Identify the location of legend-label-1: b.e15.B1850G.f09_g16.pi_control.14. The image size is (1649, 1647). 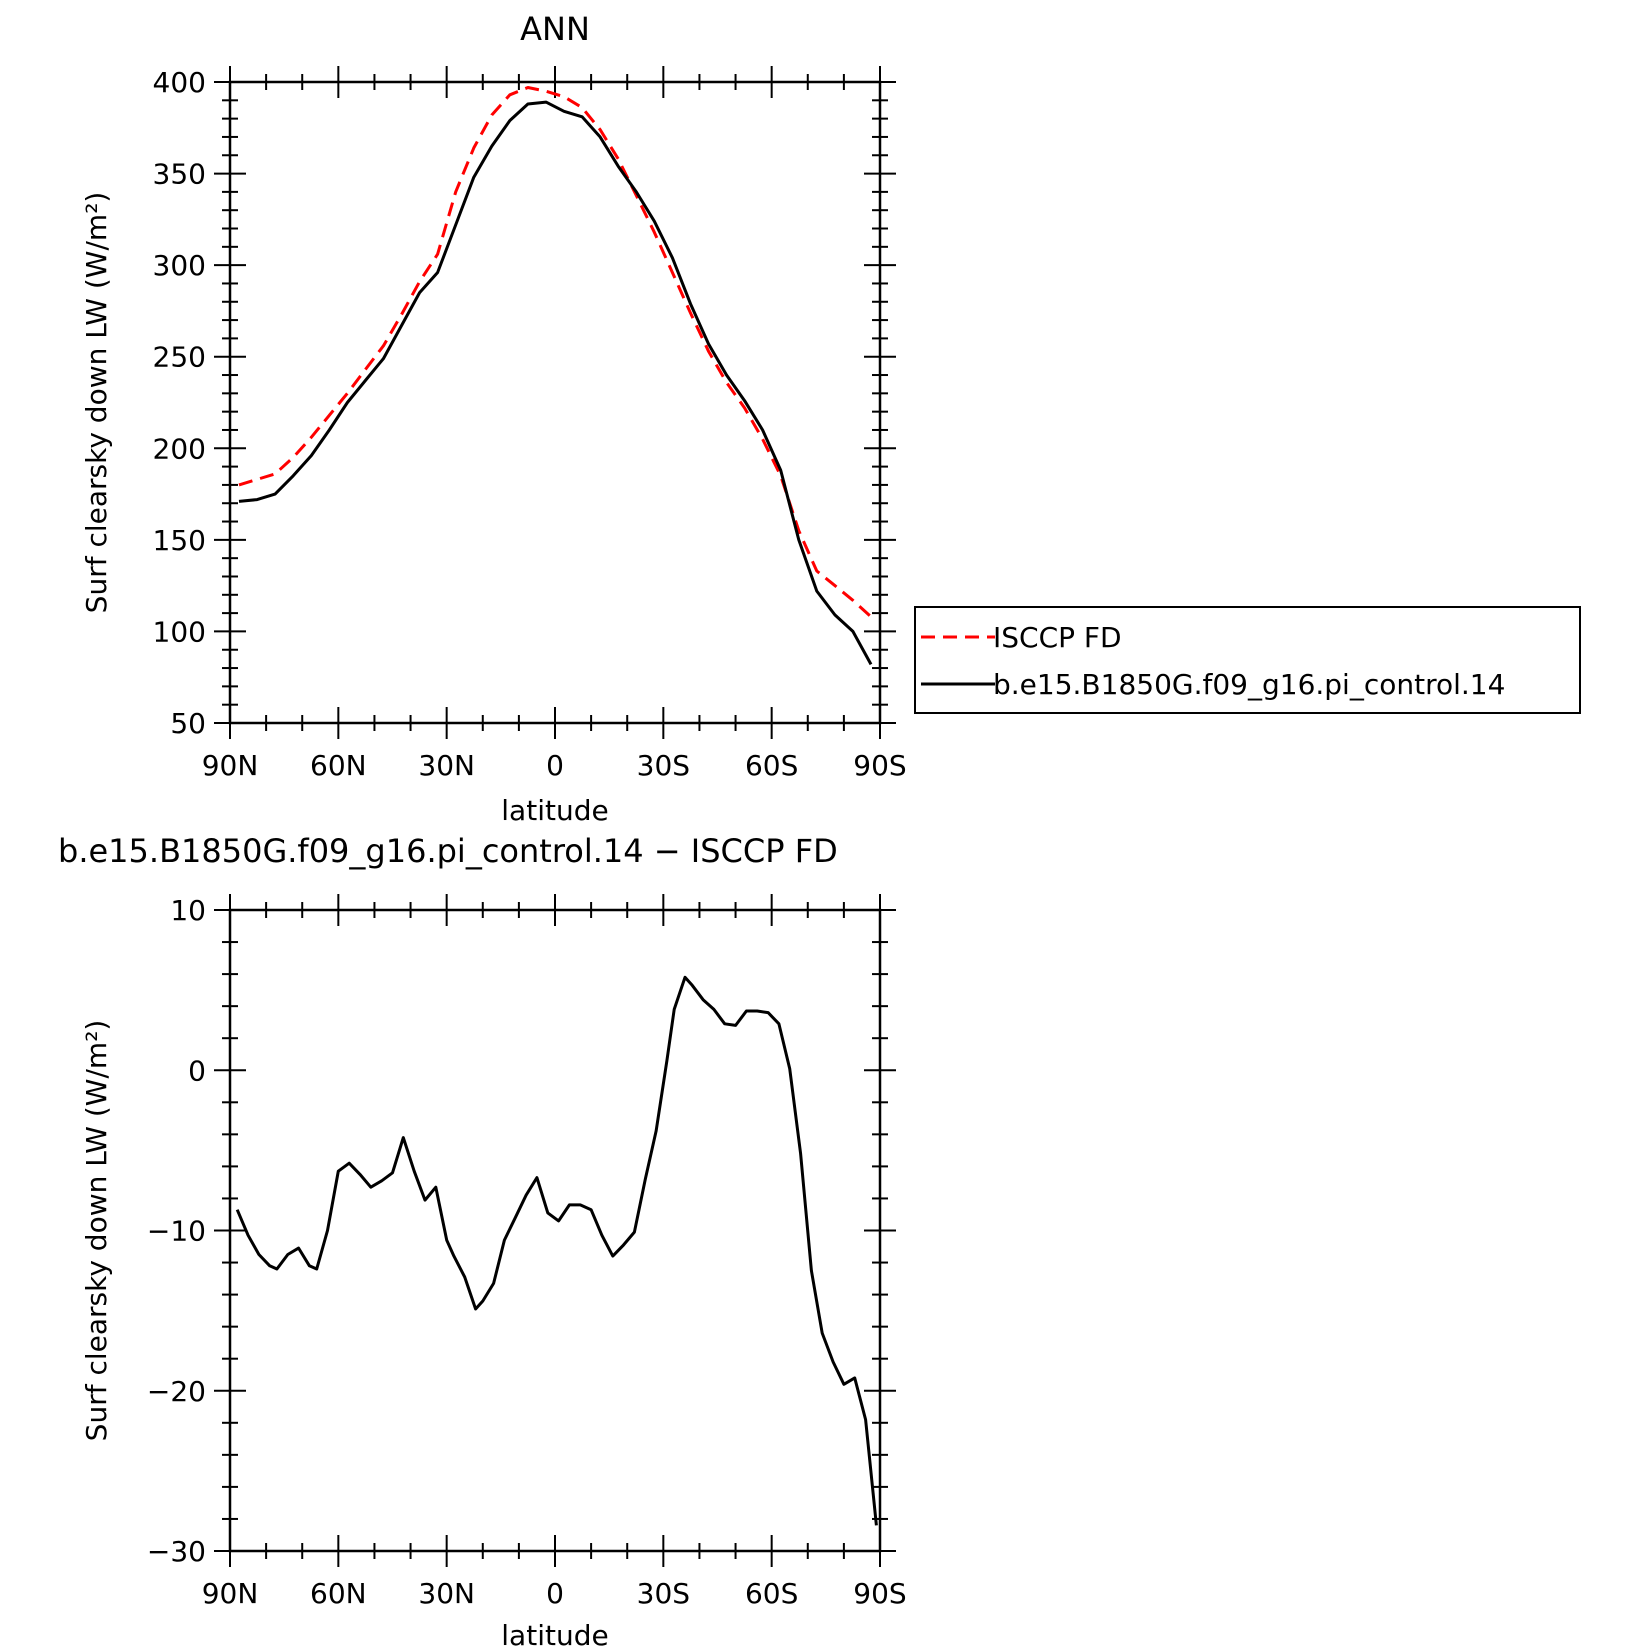
(1249, 684).